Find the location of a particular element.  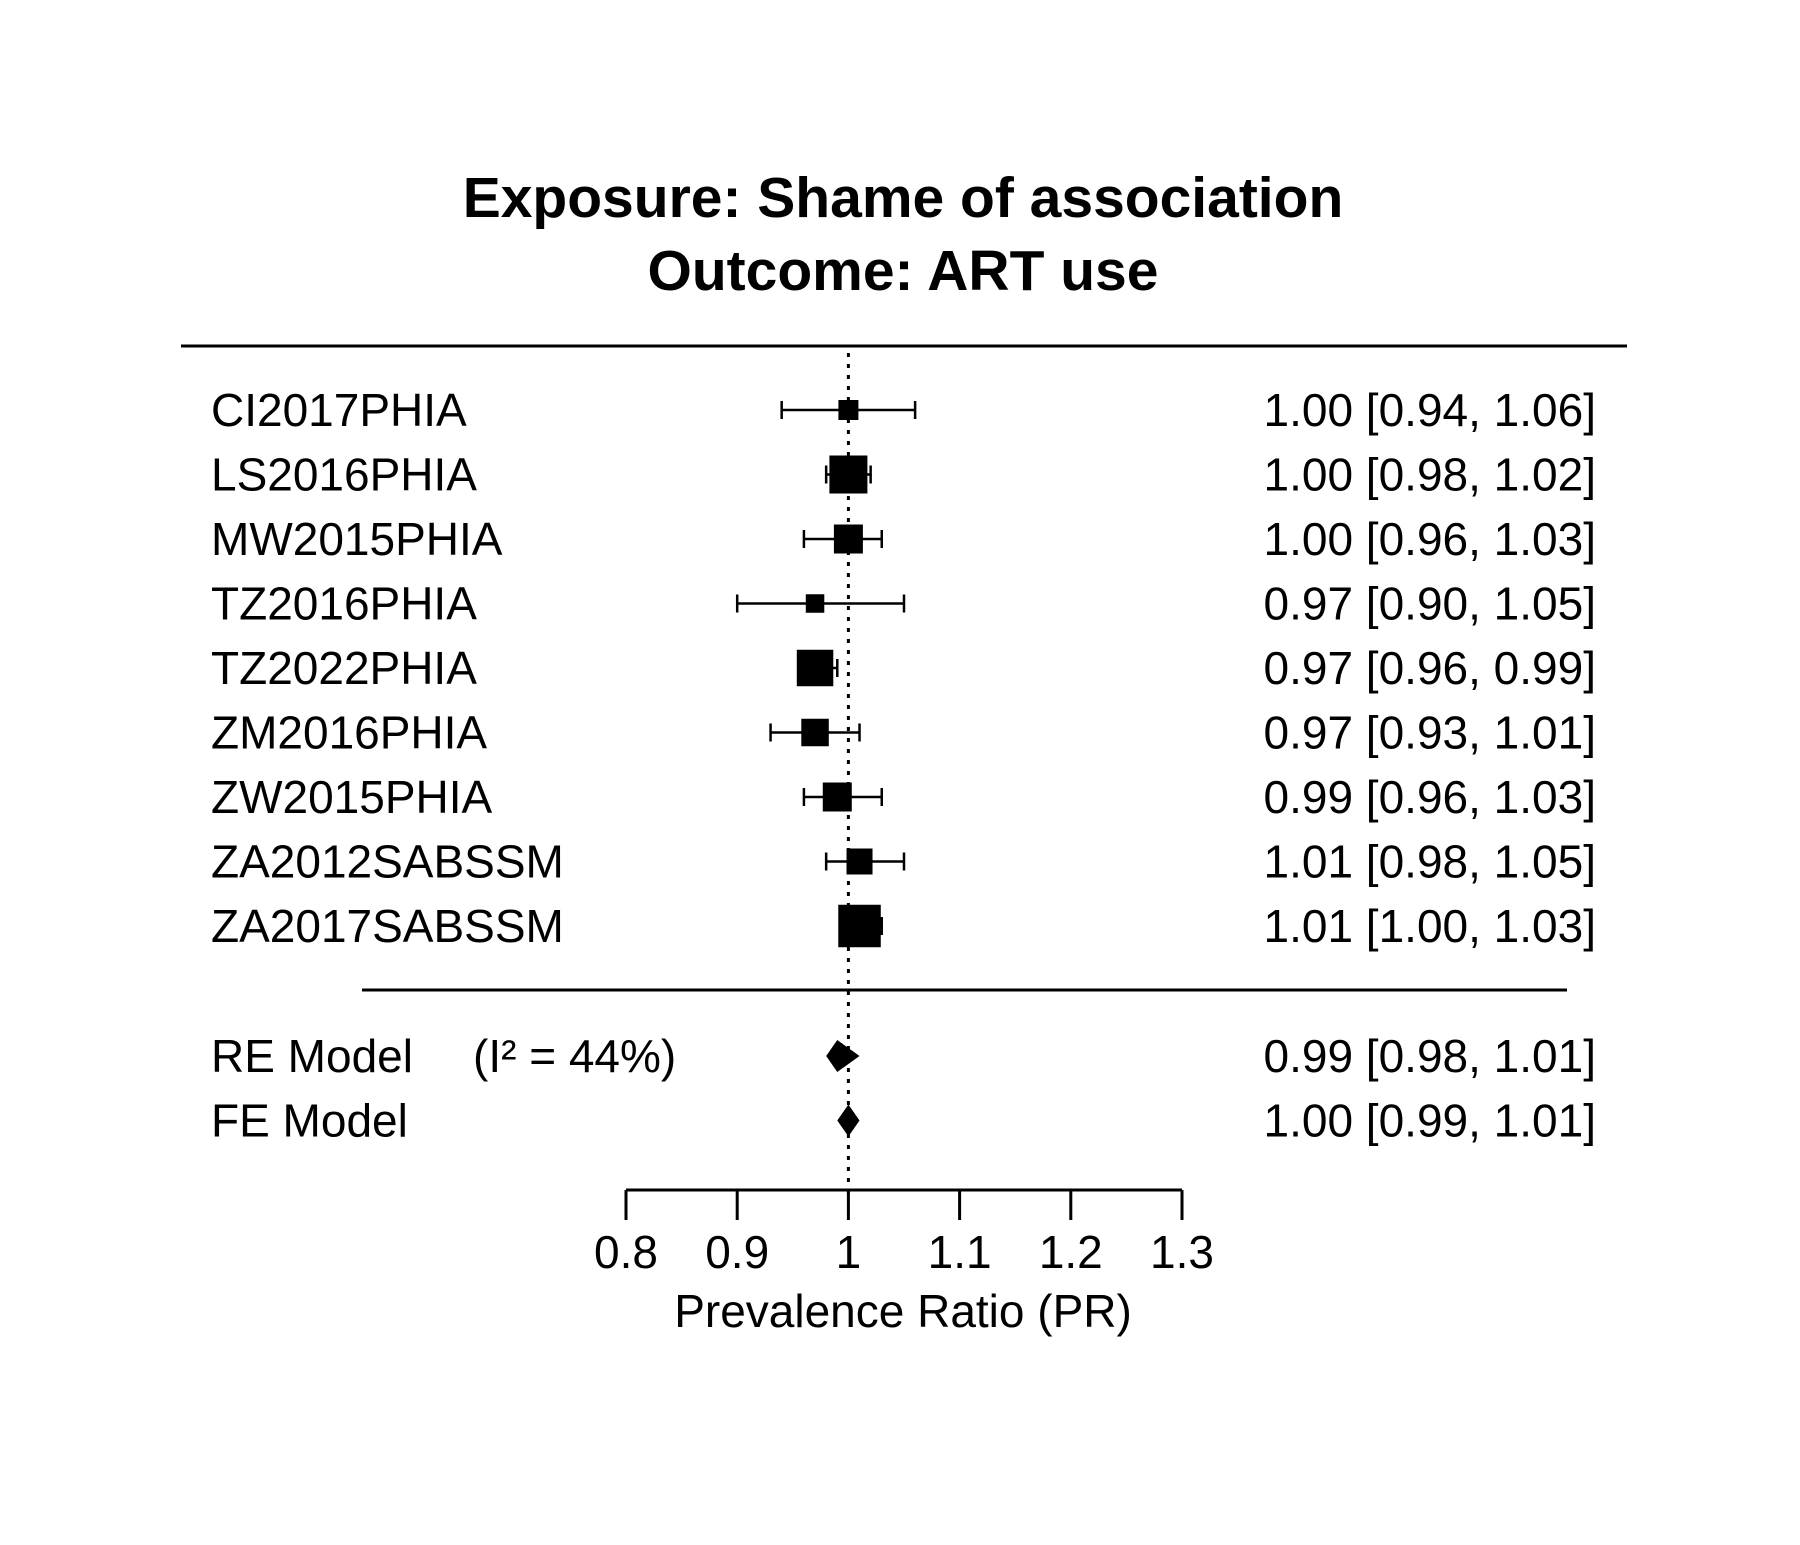

estimate-ci-text: 0.97 [0.90, 1.05] is located at coordinates (1430, 604).